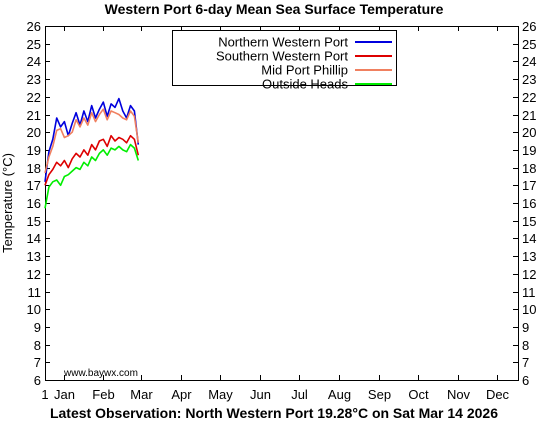  Describe the element at coordinates (529, 26) in the screenshot. I see `y-tick-label-right: 26` at that location.